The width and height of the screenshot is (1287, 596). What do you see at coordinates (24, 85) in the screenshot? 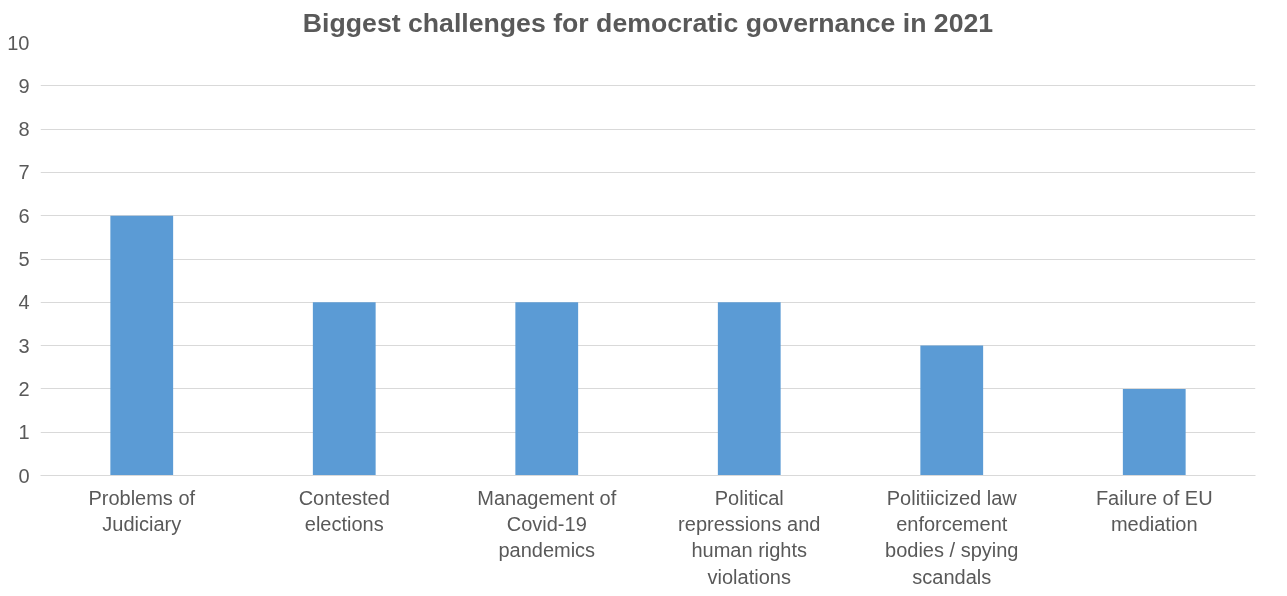
I see `y-tick-label: 9` at bounding box center [24, 85].